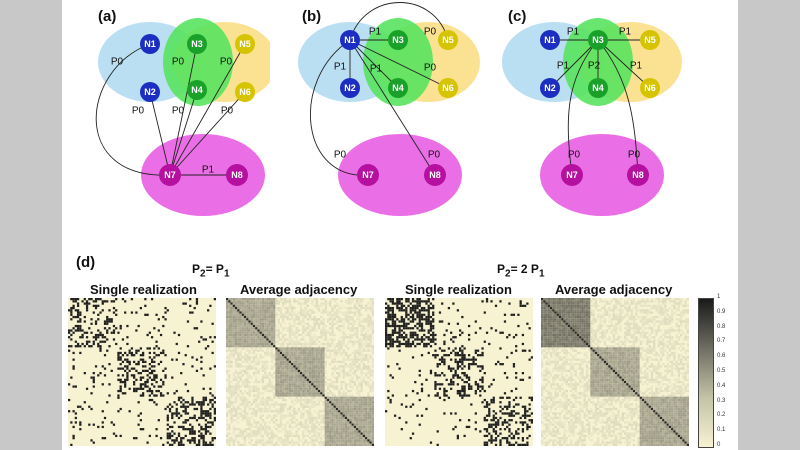  What do you see at coordinates (398, 88) in the screenshot?
I see `node-n4-label: N4` at bounding box center [398, 88].